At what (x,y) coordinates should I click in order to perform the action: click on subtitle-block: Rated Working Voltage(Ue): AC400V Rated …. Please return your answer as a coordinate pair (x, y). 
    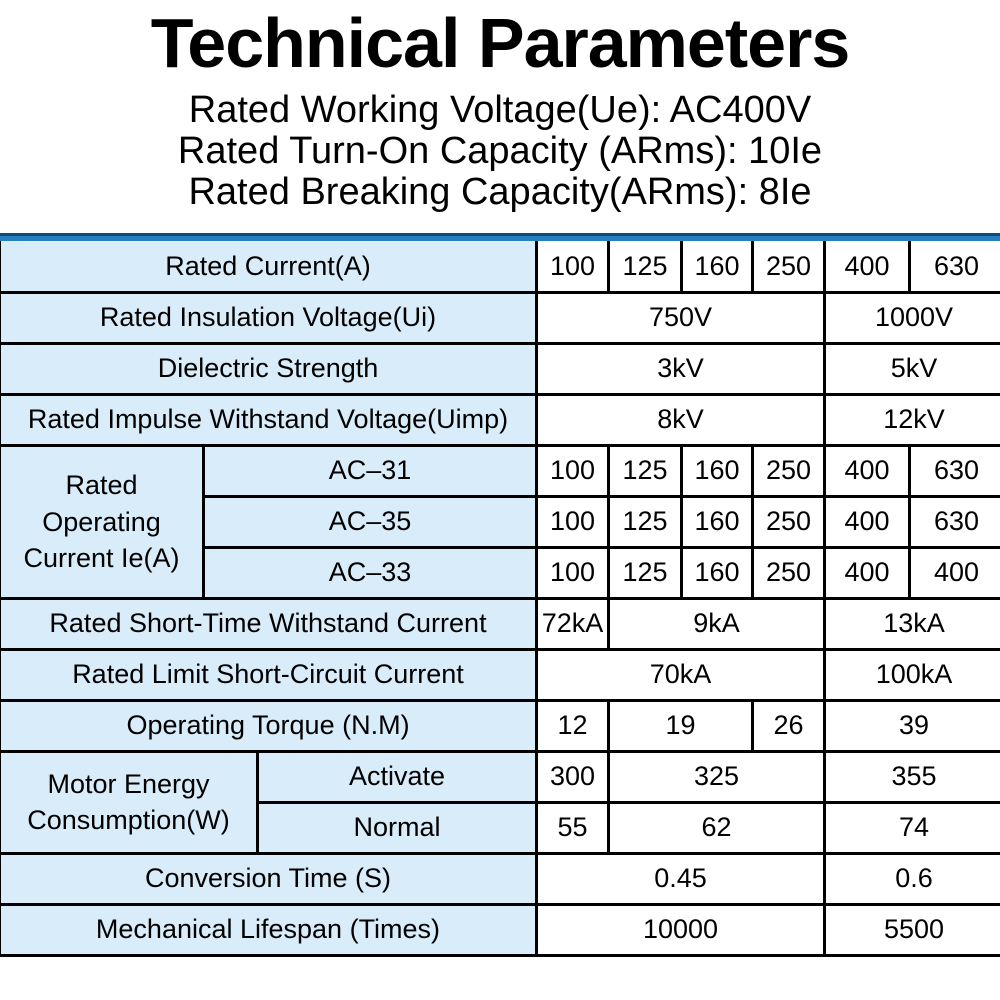
    Looking at the image, I should click on (500, 151).